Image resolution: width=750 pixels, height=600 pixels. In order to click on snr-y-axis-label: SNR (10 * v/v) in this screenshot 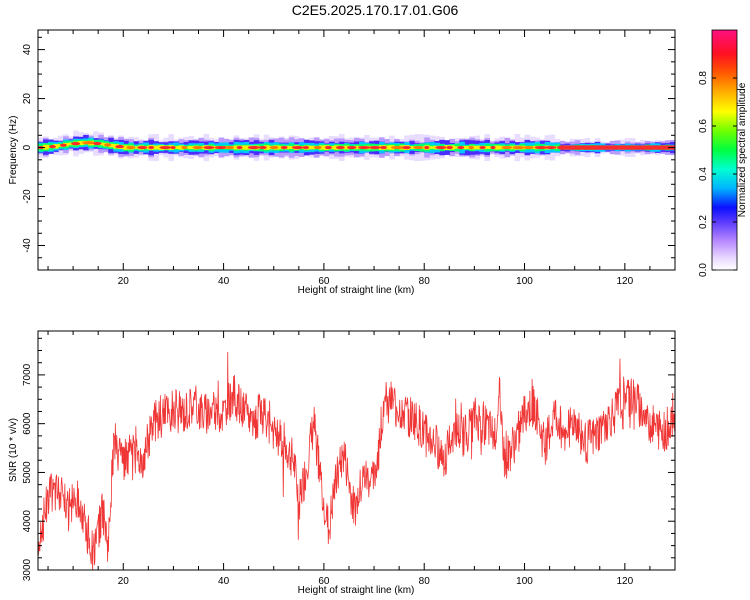, I will do `click(13, 450)`.